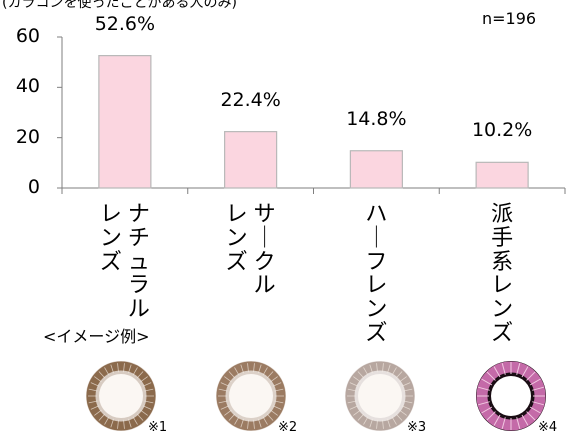 The width and height of the screenshot is (574, 435). Describe the element at coordinates (138, 262) in the screenshot. I see `category-label: ナチュラル` at that location.